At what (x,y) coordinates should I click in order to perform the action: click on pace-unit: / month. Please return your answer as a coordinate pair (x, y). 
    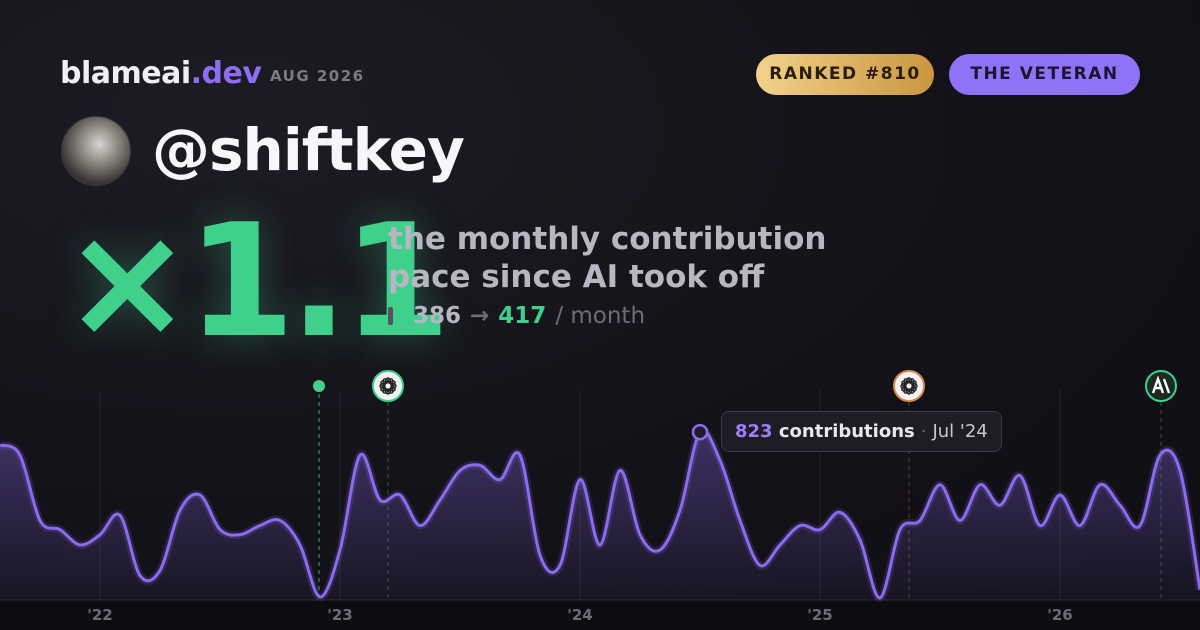
    Looking at the image, I should click on (600, 316).